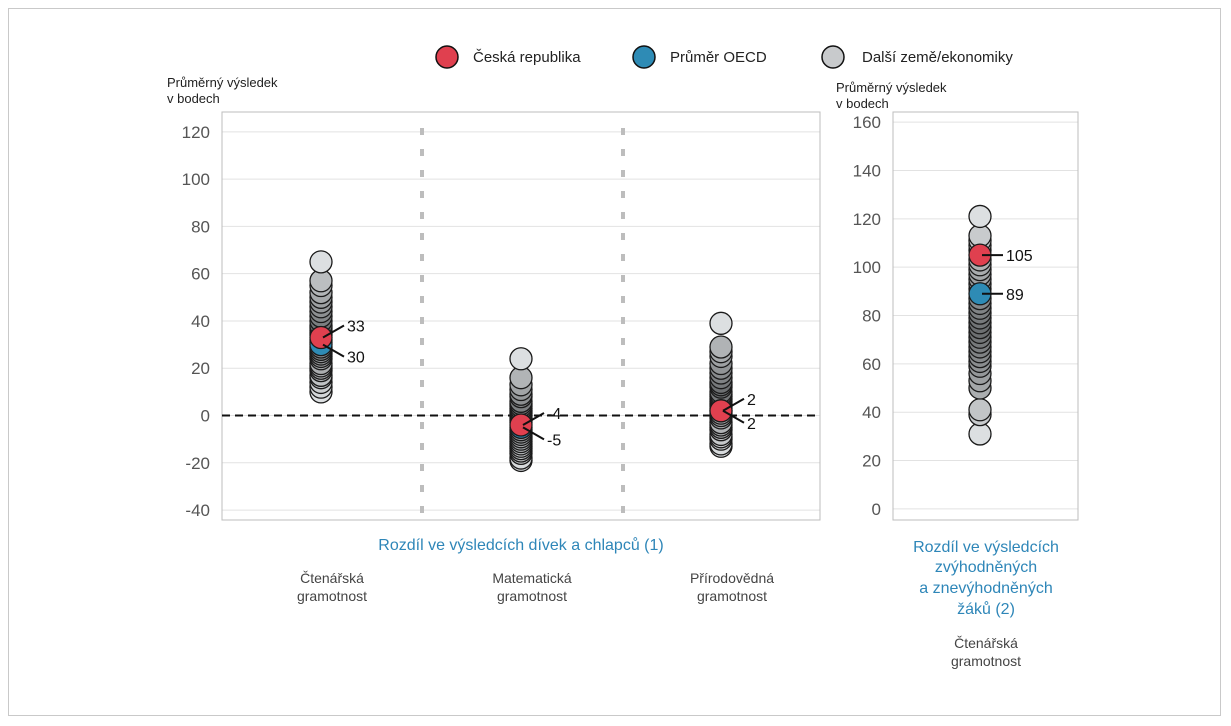 Image resolution: width=1231 pixels, height=726 pixels. What do you see at coordinates (193, 98) in the screenshot?
I see `left-ylabel-line2: v bodech` at bounding box center [193, 98].